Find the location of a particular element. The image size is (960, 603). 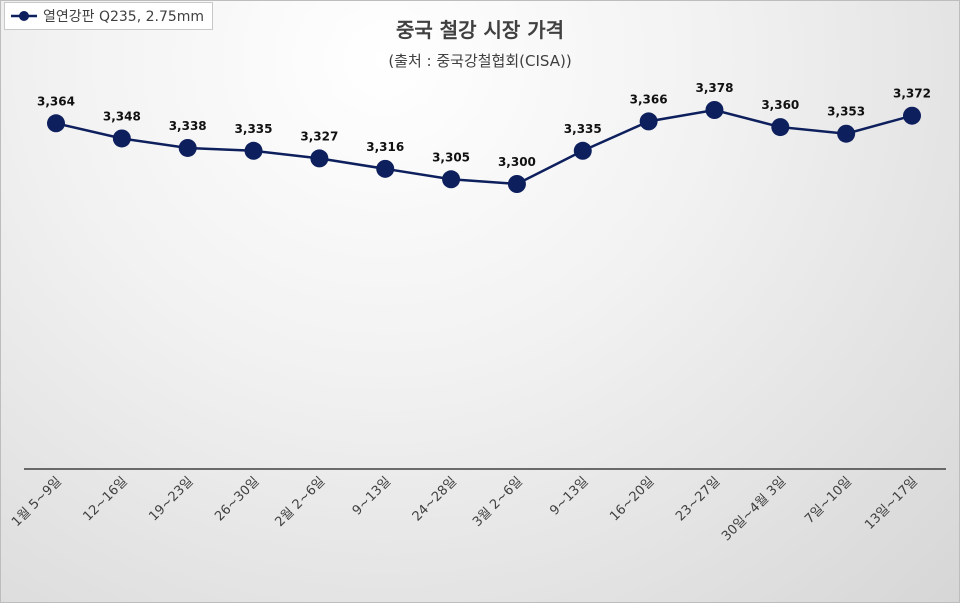

data-label: 3,316 is located at coordinates (385, 147).